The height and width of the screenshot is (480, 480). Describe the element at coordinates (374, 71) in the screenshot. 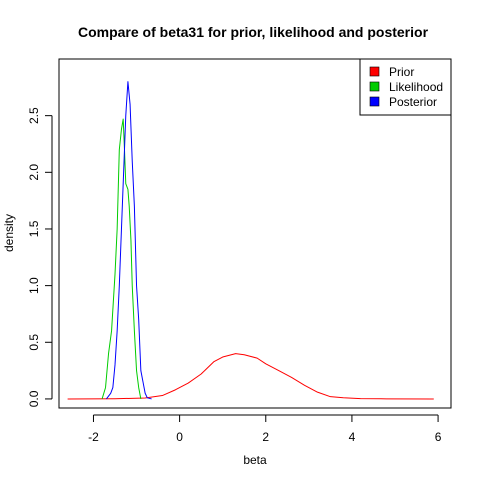

I see `legend-swatch-prior` at that location.